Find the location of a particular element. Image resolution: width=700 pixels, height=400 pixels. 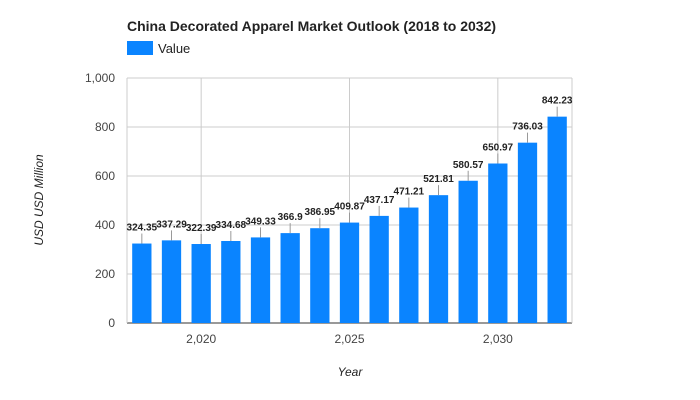

data-label: 650.97 is located at coordinates (498, 148).